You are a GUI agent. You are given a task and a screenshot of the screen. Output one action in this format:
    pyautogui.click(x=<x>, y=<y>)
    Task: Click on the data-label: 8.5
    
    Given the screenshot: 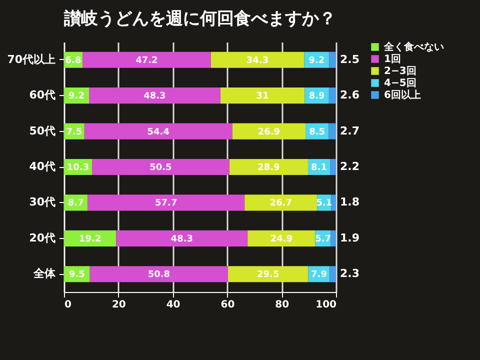 What is the action you would take?
    pyautogui.click(x=317, y=132)
    